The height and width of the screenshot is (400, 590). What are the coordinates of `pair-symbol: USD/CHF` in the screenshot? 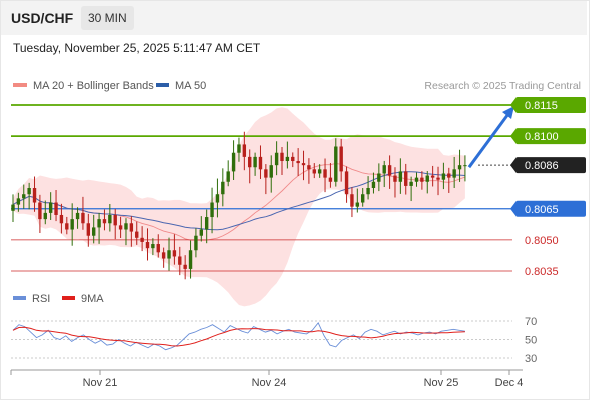 It's located at (42, 18).